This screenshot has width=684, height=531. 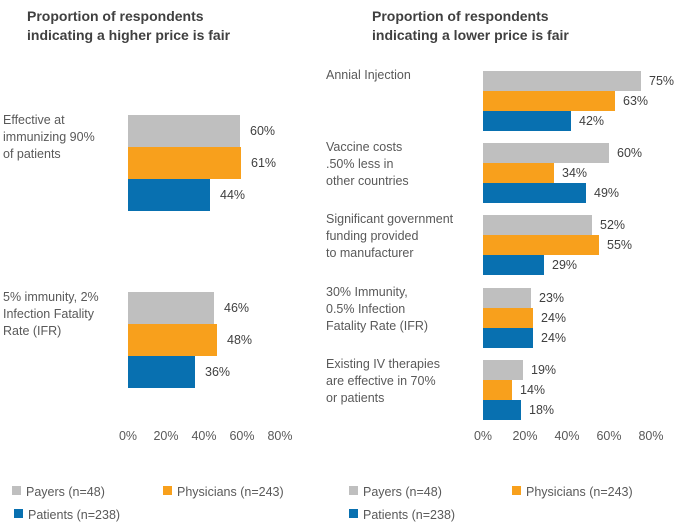 What do you see at coordinates (264, 162) in the screenshot?
I see `value-label: 61%` at bounding box center [264, 162].